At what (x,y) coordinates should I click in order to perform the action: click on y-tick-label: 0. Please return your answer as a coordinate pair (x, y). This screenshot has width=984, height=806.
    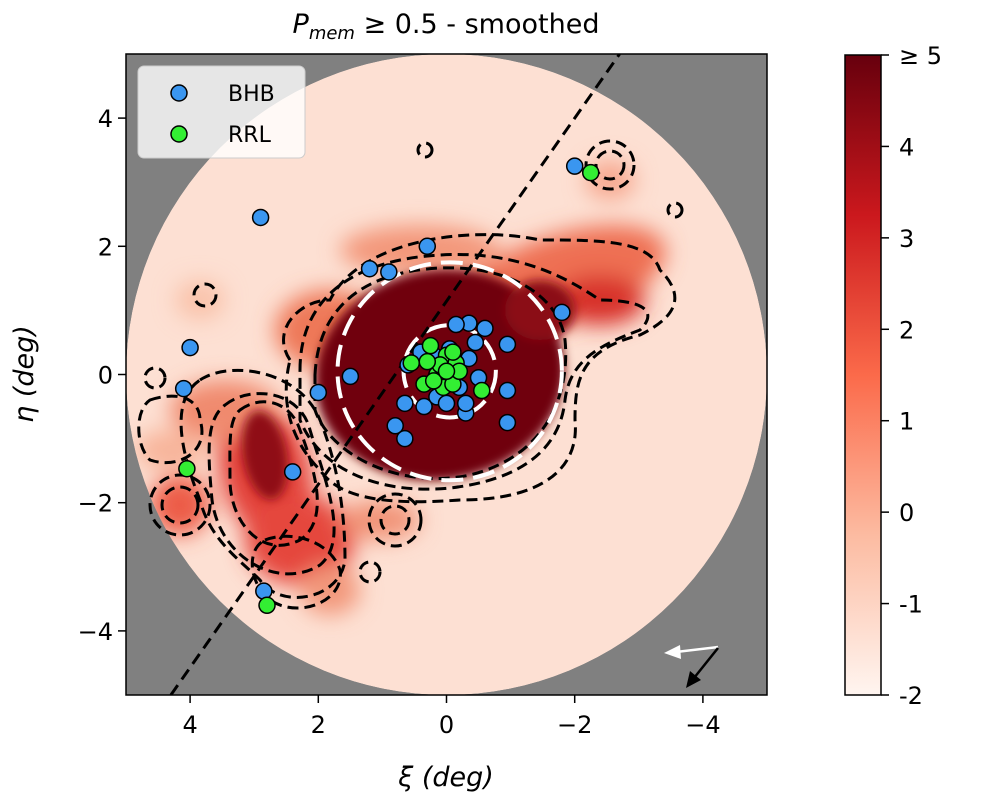
    Looking at the image, I should click on (105, 376).